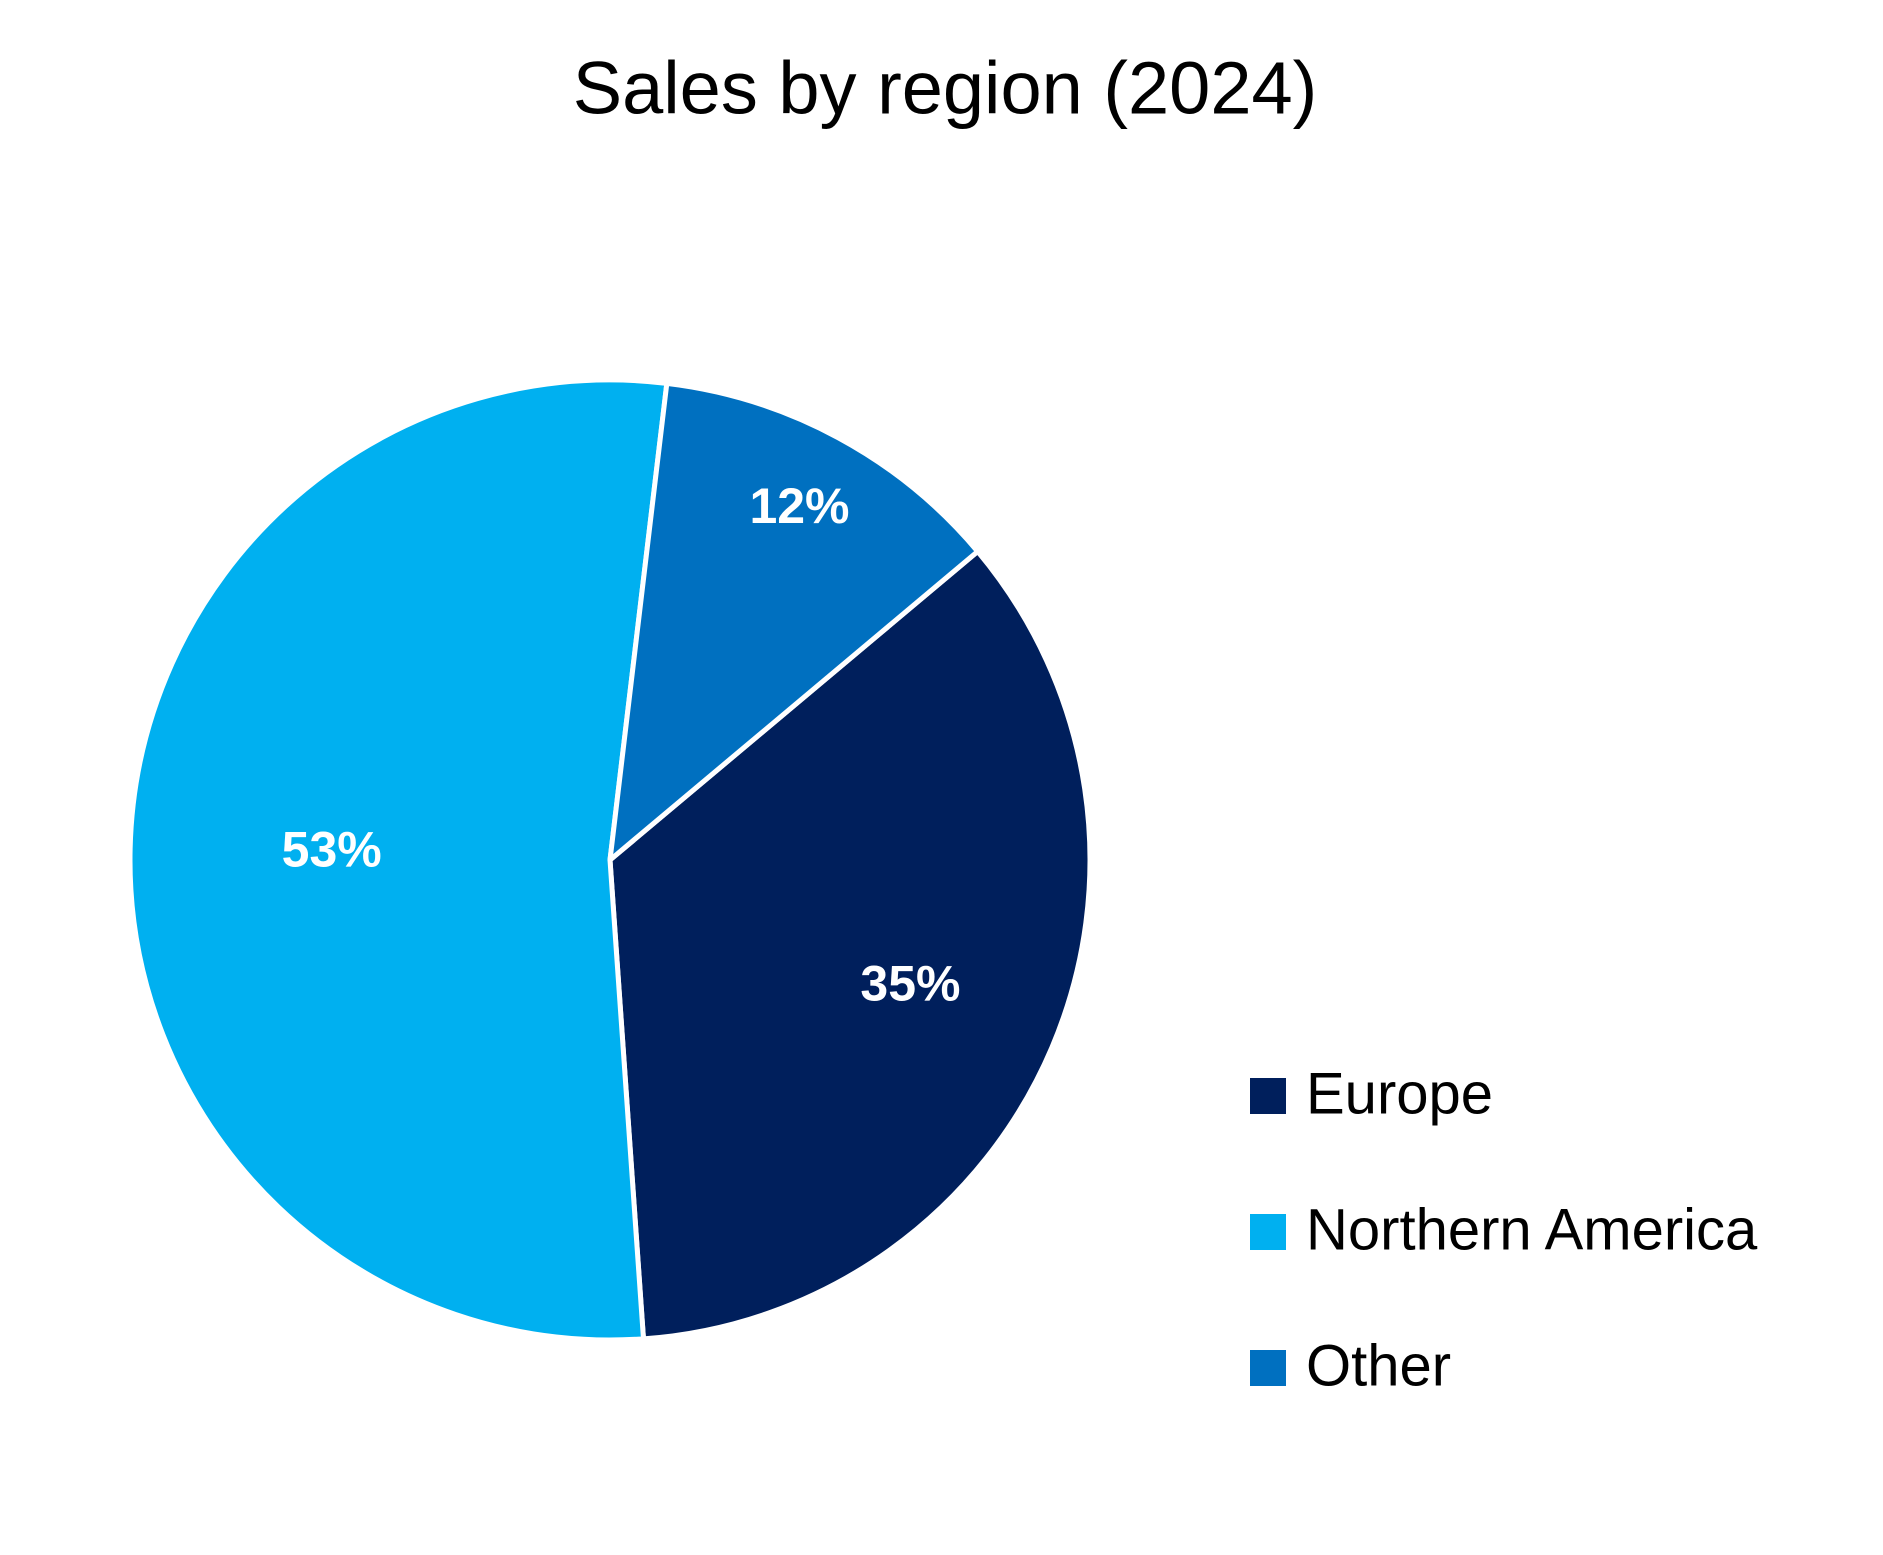 This screenshot has height=1555, width=1883. Describe the element at coordinates (1399, 1093) in the screenshot. I see `legend-label: Europe` at that location.